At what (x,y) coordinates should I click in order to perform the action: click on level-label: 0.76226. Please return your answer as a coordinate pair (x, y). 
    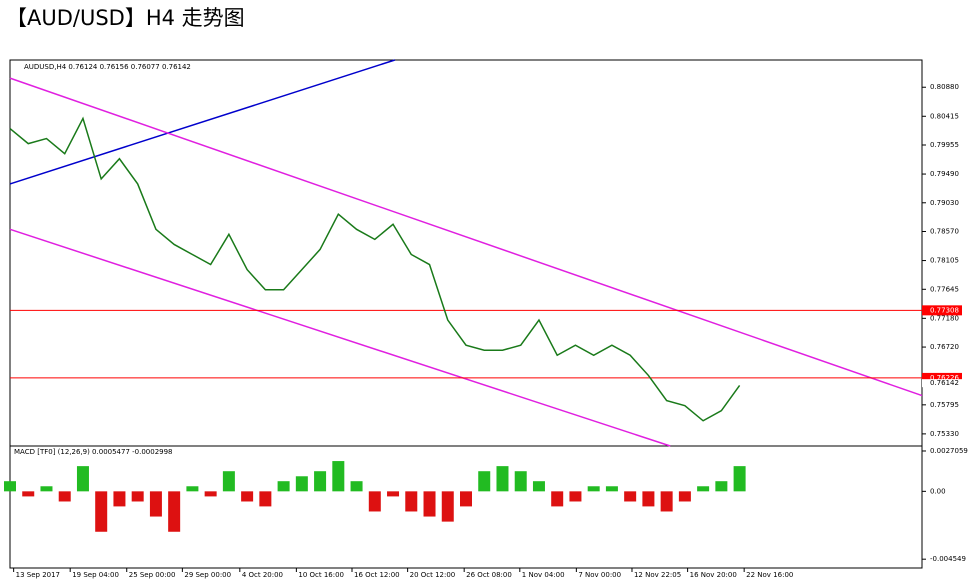
    Looking at the image, I should click on (944, 378).